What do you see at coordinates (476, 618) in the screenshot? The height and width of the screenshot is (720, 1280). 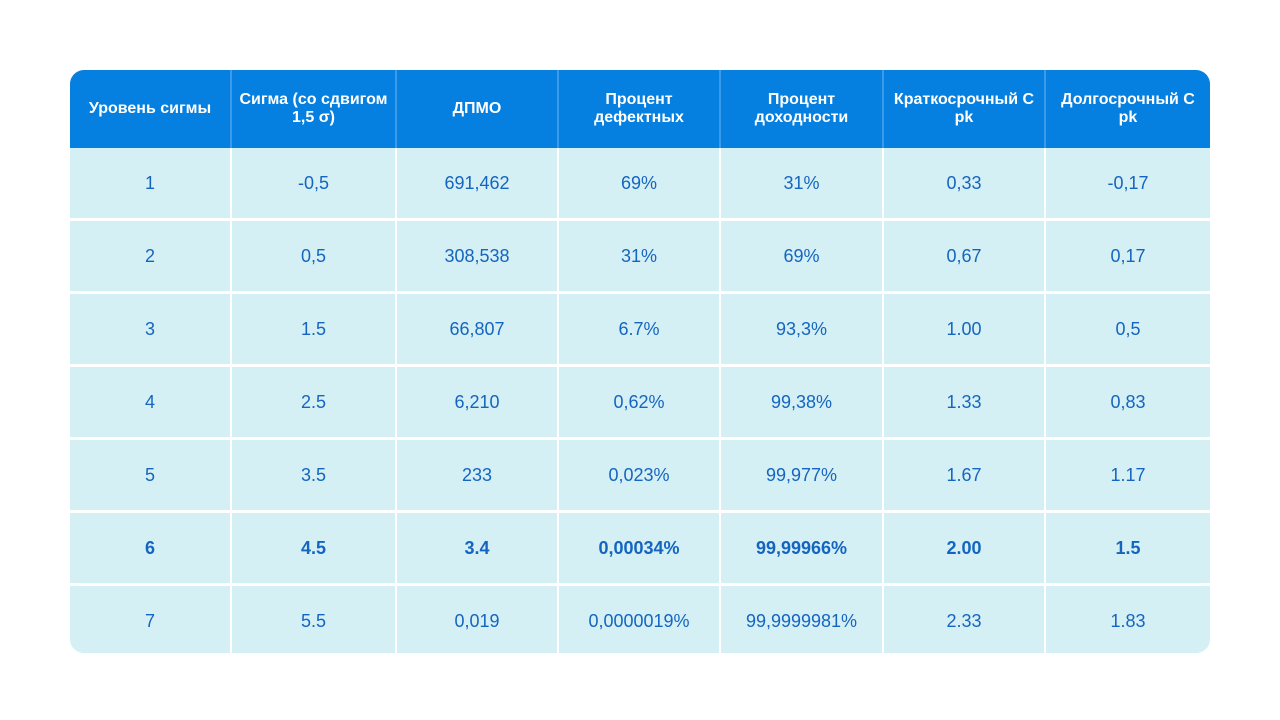 I see `cell-dpmo: 0,019` at bounding box center [476, 618].